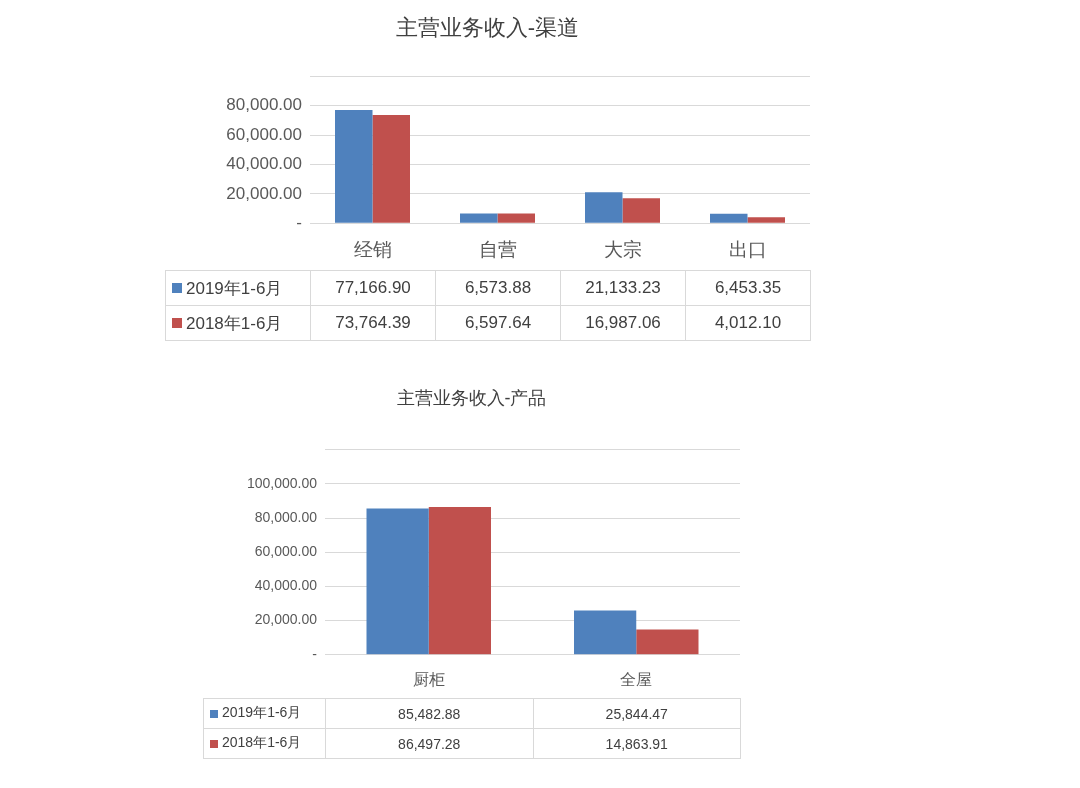  What do you see at coordinates (622, 249) in the screenshot?
I see `x-tick-label: 大宗` at bounding box center [622, 249].